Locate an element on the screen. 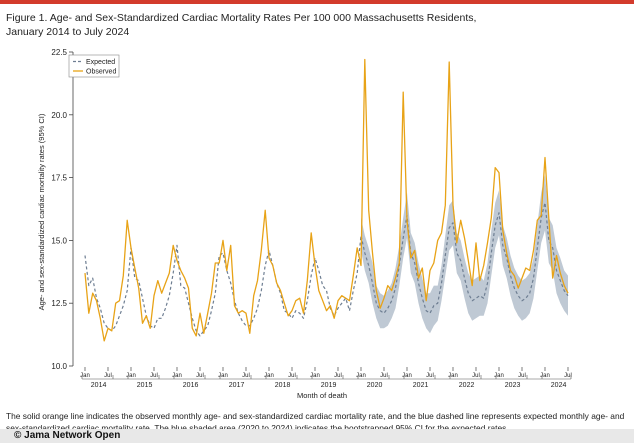 The height and width of the screenshot is (443, 634). ci-band-layer is located at coordinates (464, 254).